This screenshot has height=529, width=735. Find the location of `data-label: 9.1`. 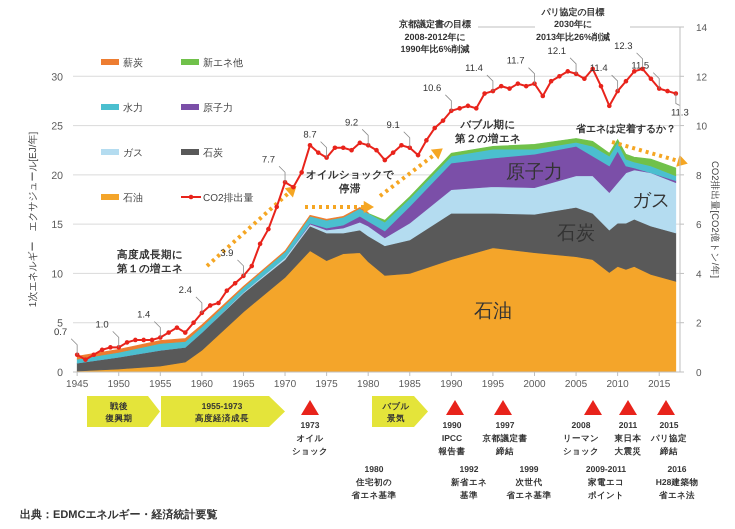

data-label: 9.1 is located at coordinates (393, 125).